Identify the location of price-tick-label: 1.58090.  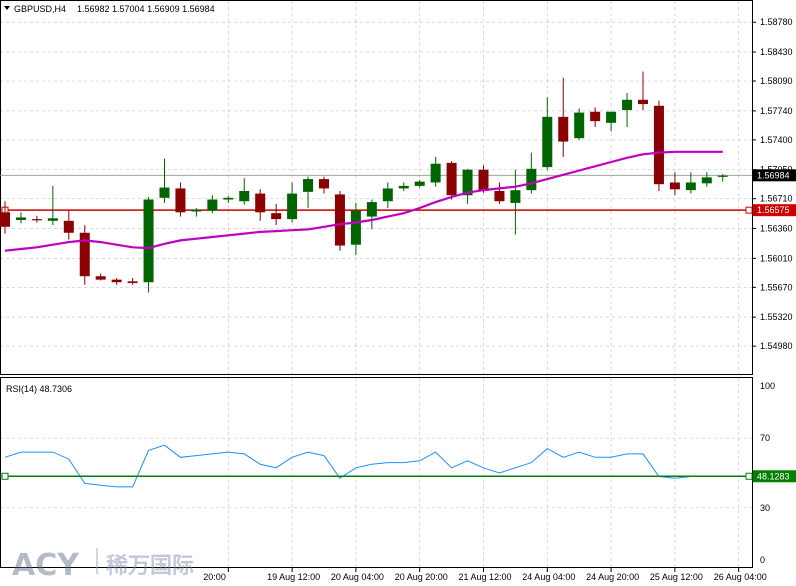
(776, 81).